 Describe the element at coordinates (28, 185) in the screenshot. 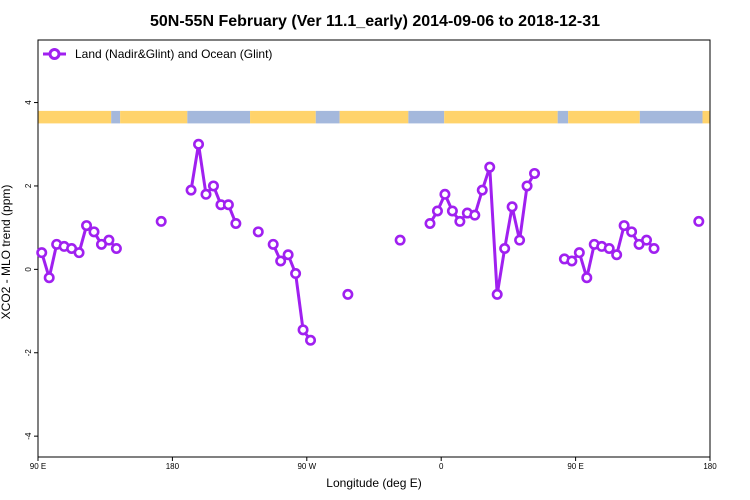

I see `y-tick-label: 2` at that location.